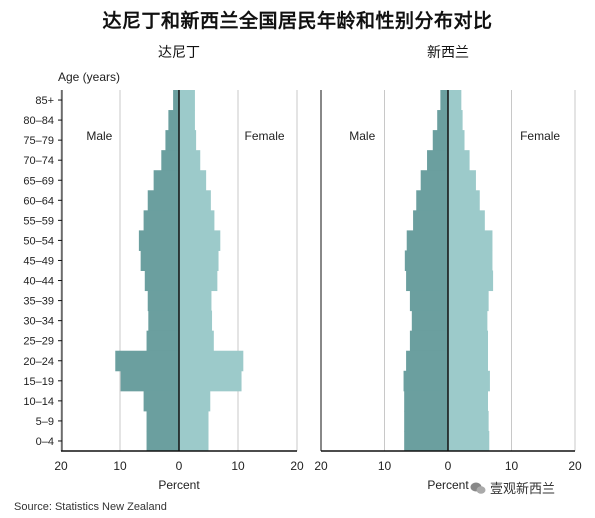  I want to click on y-tick-label: 80–84, so click(38, 121).